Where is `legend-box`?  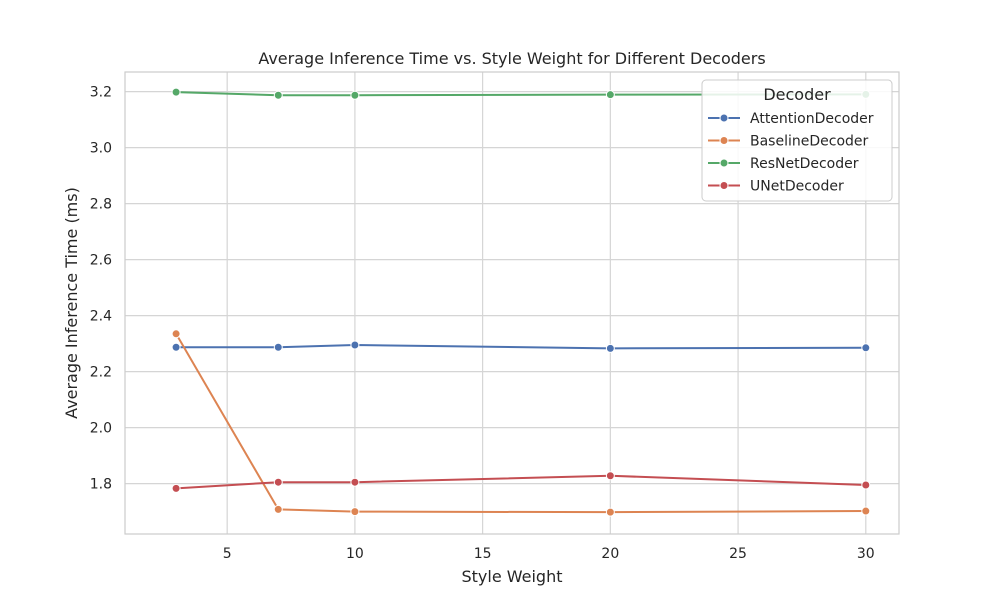 legend-box is located at coordinates (797, 140).